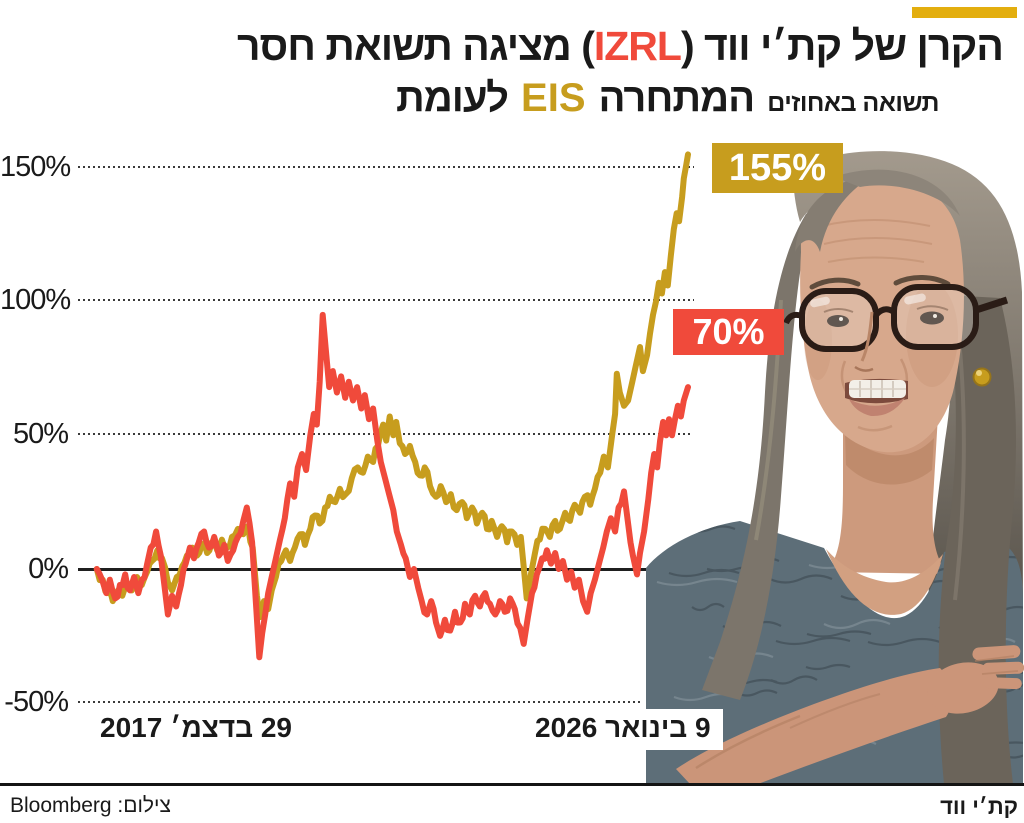 The width and height of the screenshot is (1024, 823). What do you see at coordinates (35, 300) in the screenshot?
I see `y-tick-100%: 100%` at bounding box center [35, 300].